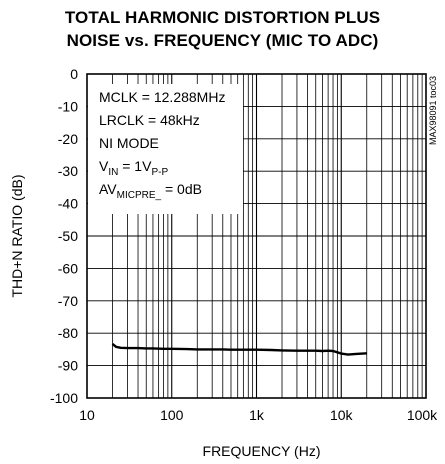 This screenshot has height=464, width=445. I want to click on x-axis-label: FREQUENCY (Hz), so click(262, 451).